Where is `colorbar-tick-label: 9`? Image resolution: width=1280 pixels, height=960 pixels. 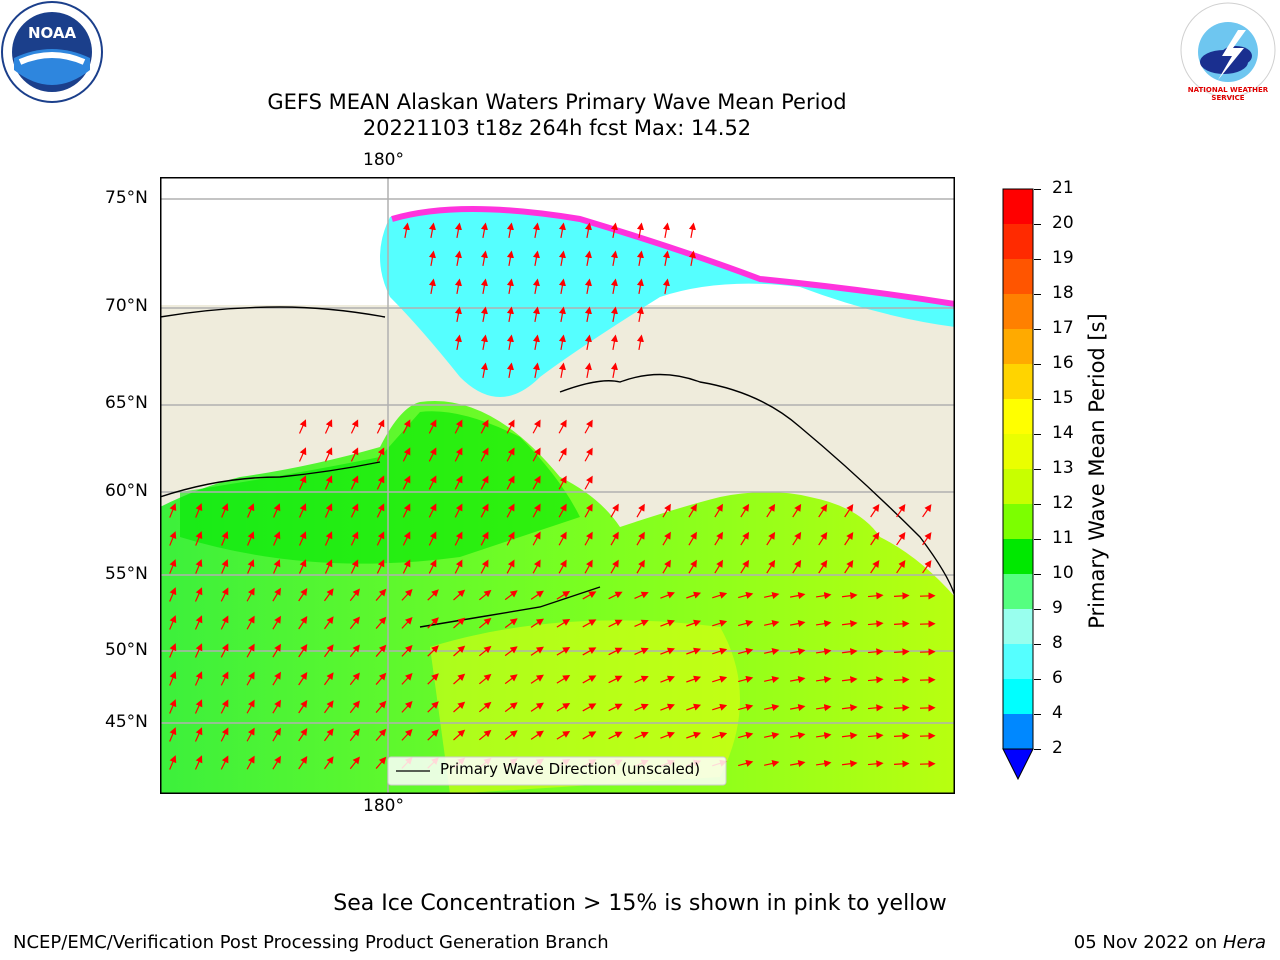 colorbar-tick-label: 9 is located at coordinates (1057, 608).